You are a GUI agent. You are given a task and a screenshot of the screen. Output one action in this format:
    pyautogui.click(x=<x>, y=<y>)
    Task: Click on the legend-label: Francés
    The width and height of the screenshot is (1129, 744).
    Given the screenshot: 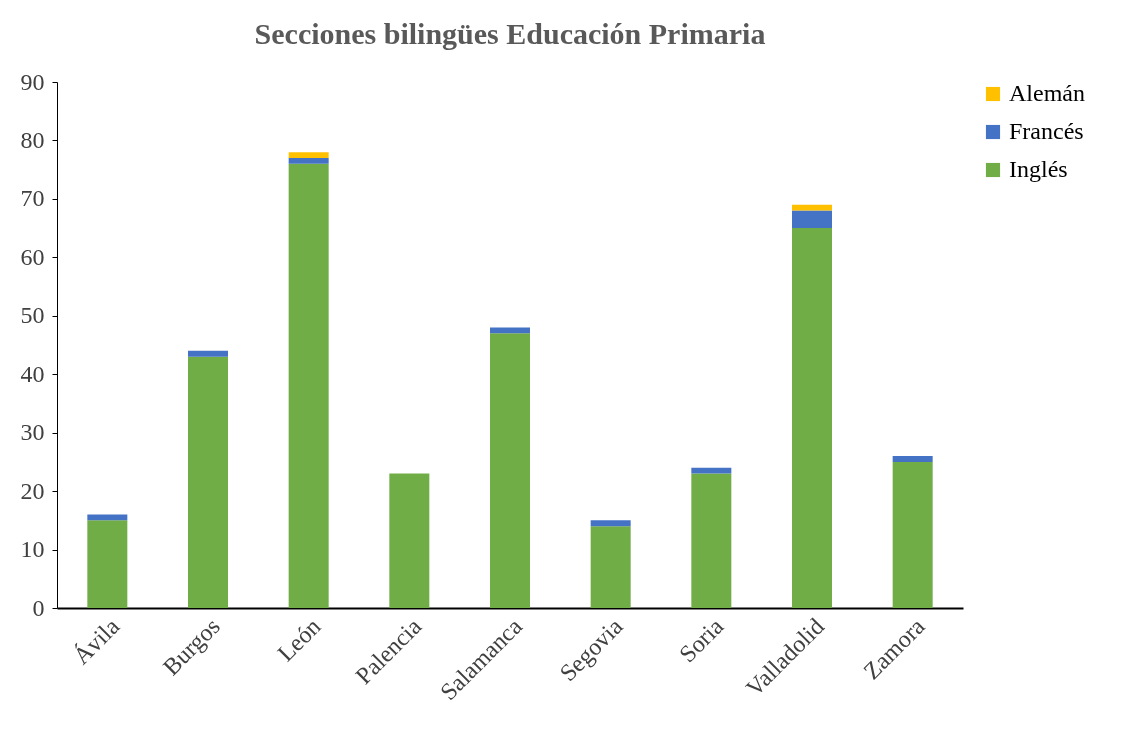 What is the action you would take?
    pyautogui.click(x=1046, y=131)
    